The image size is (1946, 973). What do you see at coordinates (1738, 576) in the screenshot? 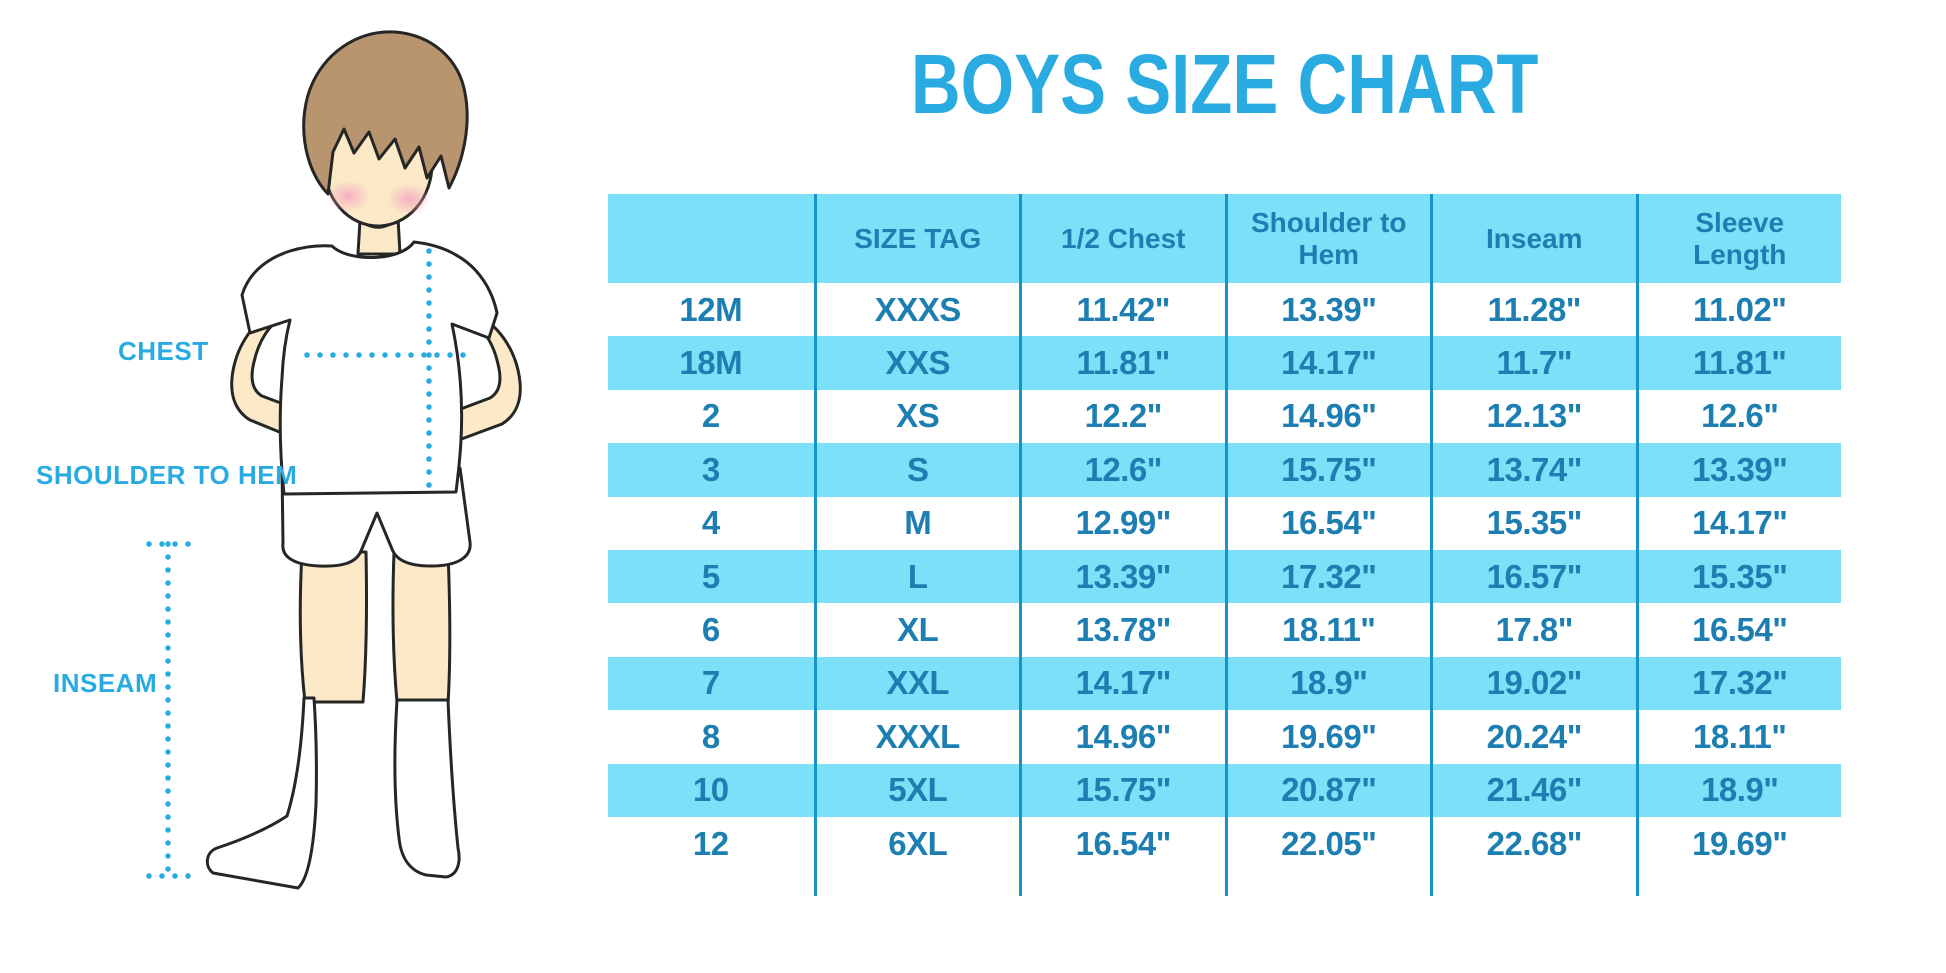
I see `sleeve-length-cell: 15.35"` at bounding box center [1738, 576].